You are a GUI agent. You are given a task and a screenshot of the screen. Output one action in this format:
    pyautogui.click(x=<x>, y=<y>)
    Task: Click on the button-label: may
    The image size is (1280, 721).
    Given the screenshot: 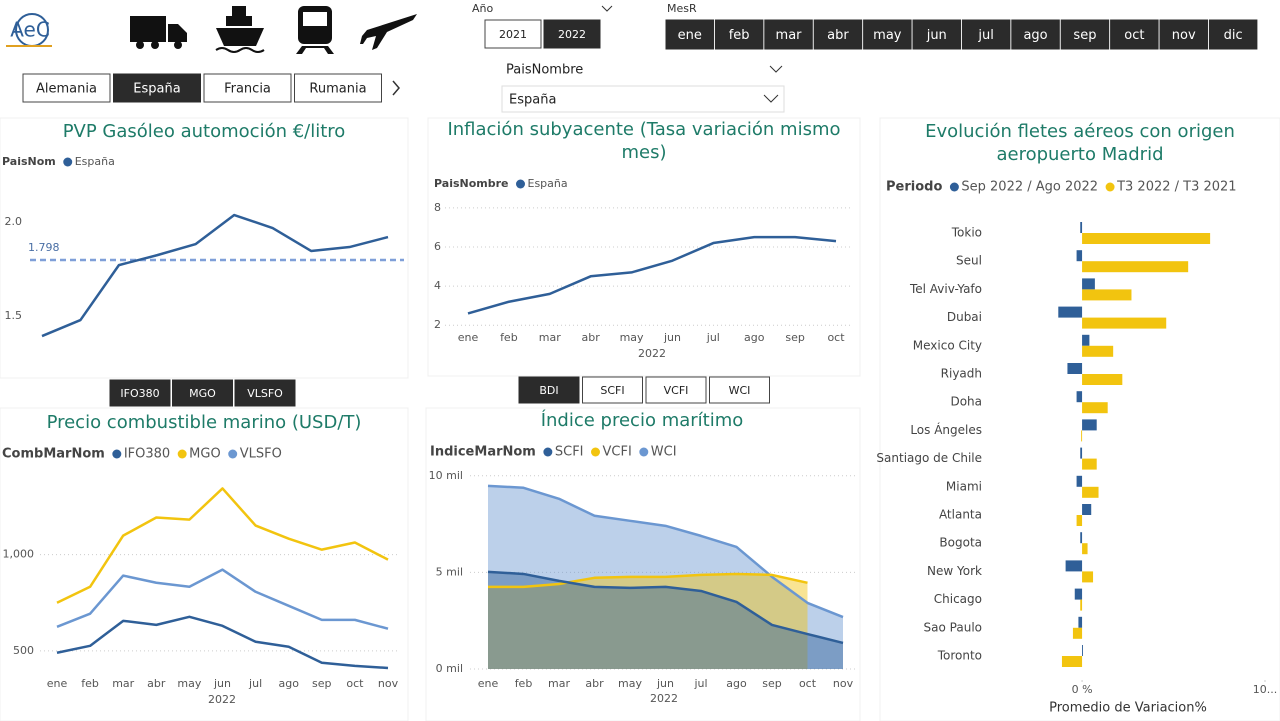 What is the action you would take?
    pyautogui.click(x=887, y=35)
    